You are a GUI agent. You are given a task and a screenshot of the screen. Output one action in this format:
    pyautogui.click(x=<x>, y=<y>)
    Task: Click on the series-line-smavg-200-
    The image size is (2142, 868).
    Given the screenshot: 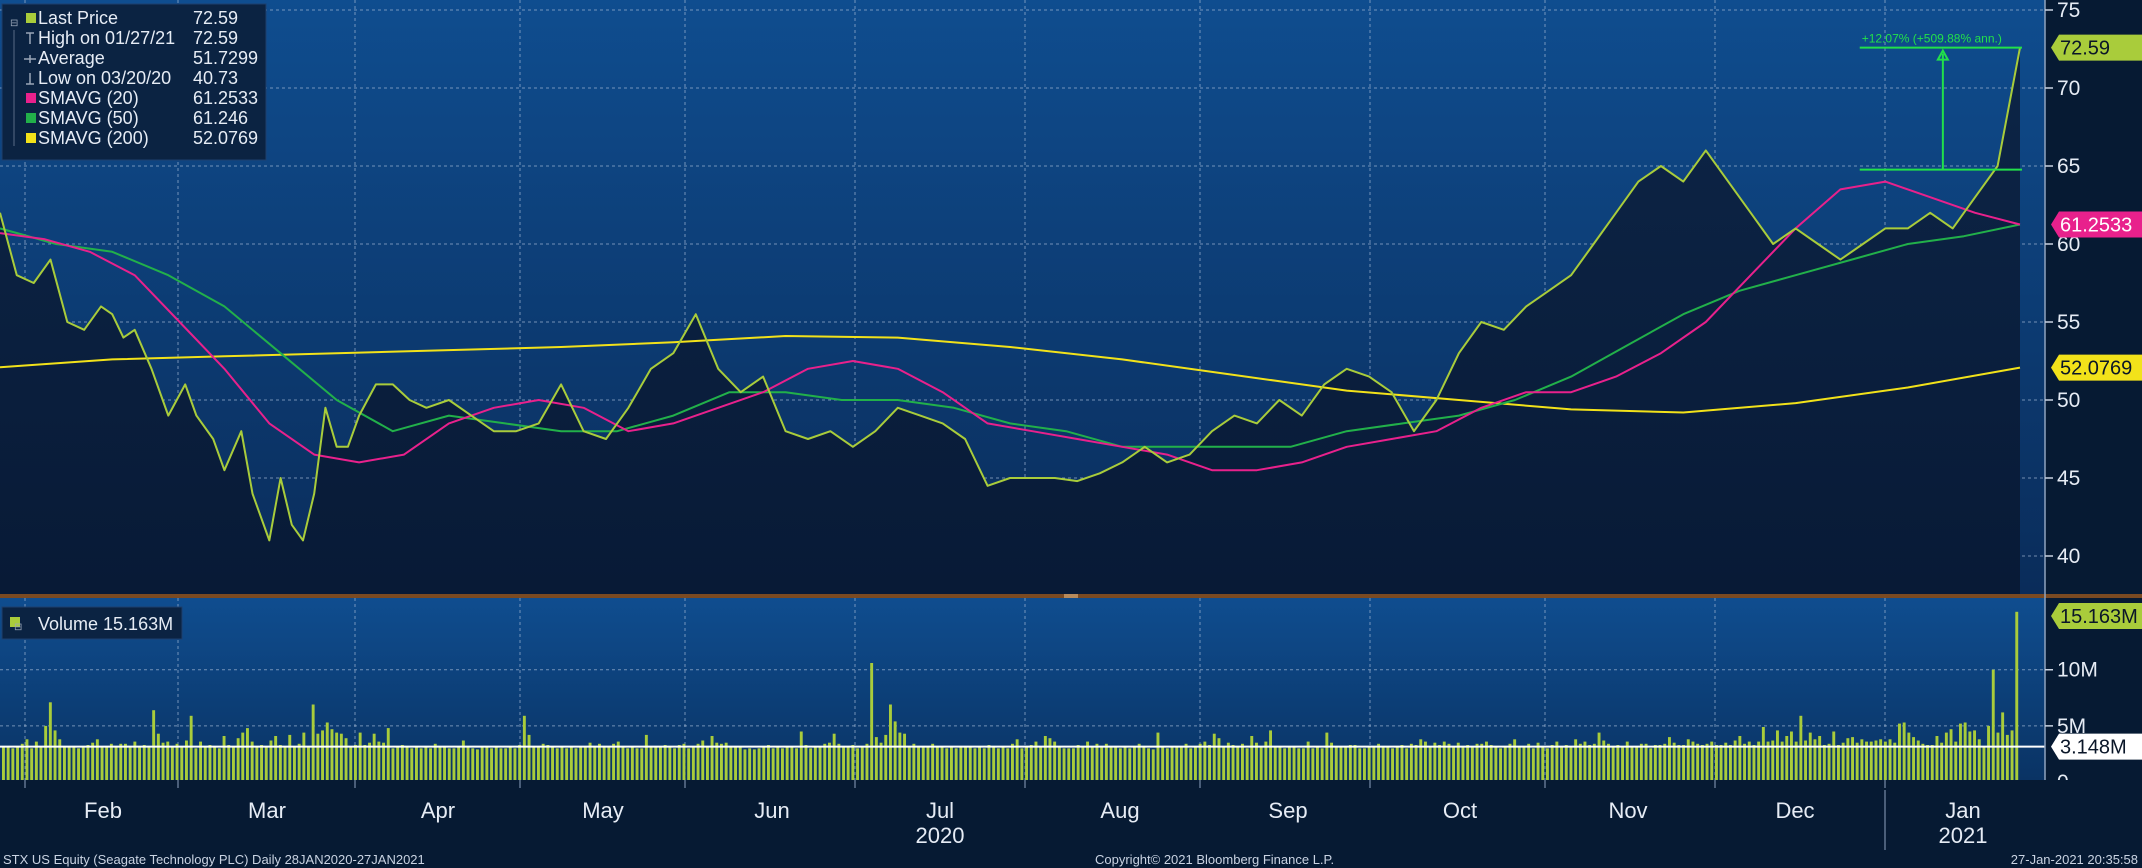 What is the action you would take?
    pyautogui.click(x=1010, y=374)
    